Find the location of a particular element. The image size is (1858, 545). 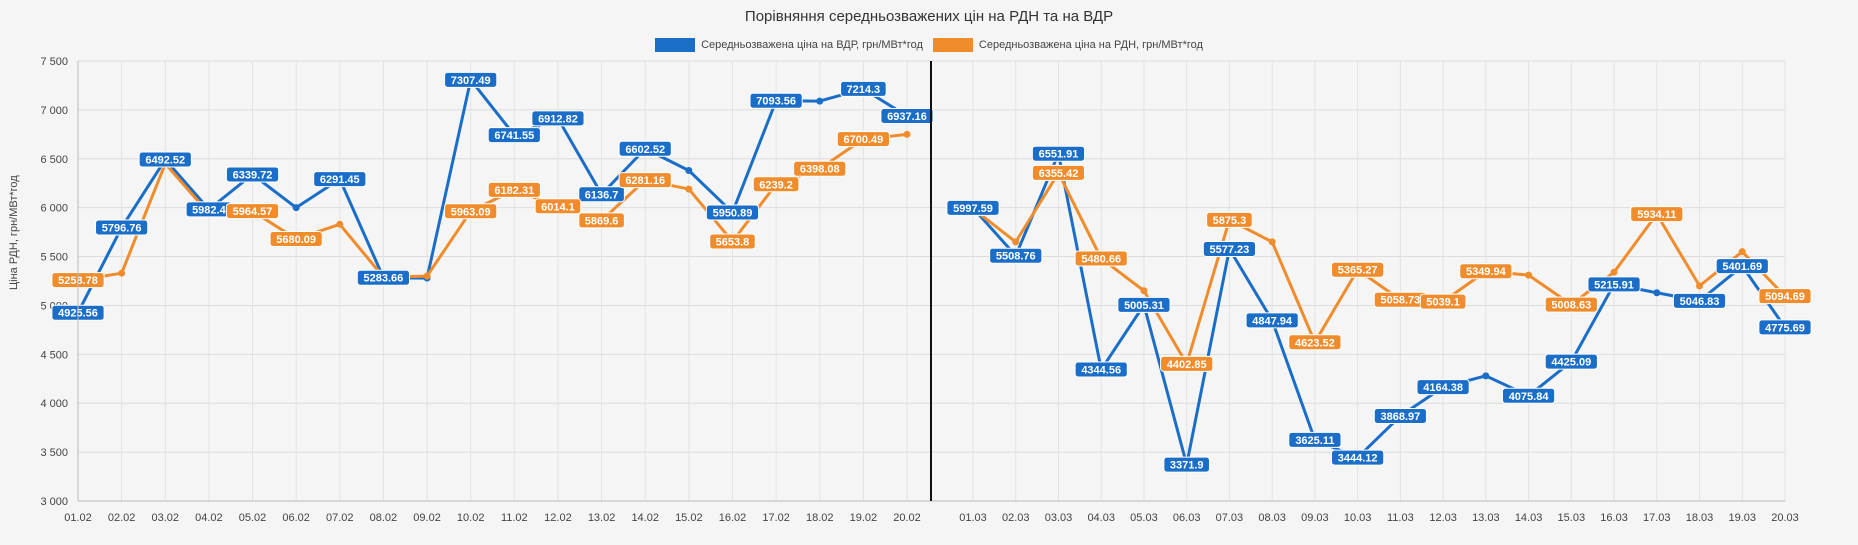

x-tick-label: 14.02 is located at coordinates (645, 518).